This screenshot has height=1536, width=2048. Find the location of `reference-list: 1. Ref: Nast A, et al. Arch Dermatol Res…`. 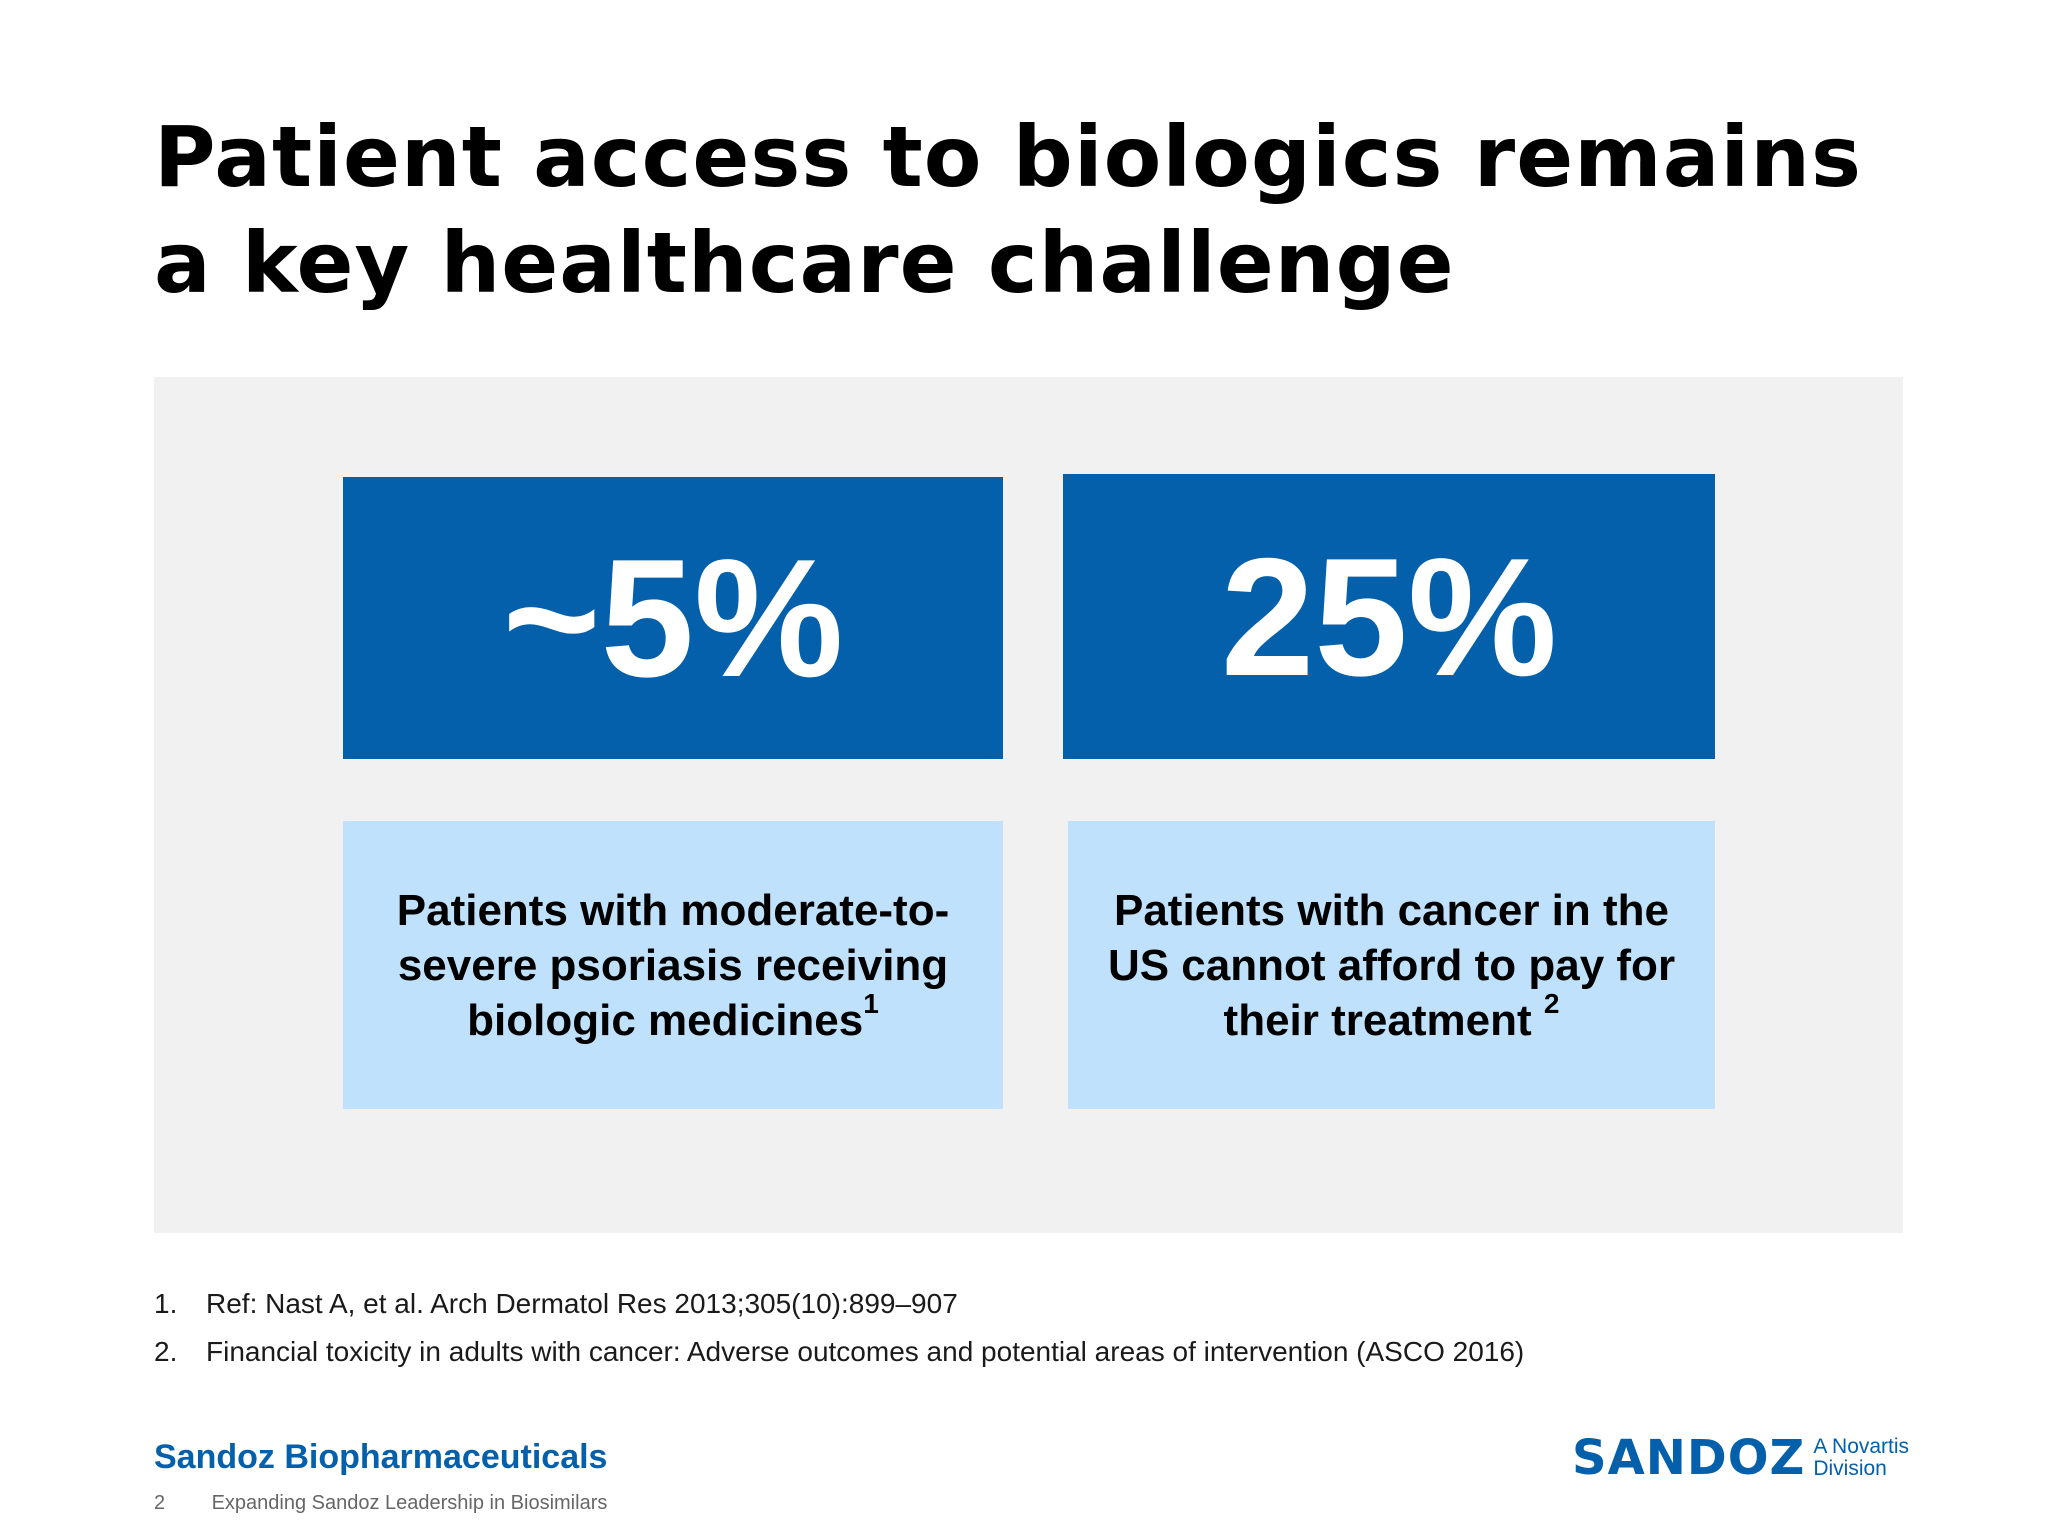

reference-list: 1. Ref: Nast A, et al. Arch Dermatol Res… is located at coordinates (1029, 1328).